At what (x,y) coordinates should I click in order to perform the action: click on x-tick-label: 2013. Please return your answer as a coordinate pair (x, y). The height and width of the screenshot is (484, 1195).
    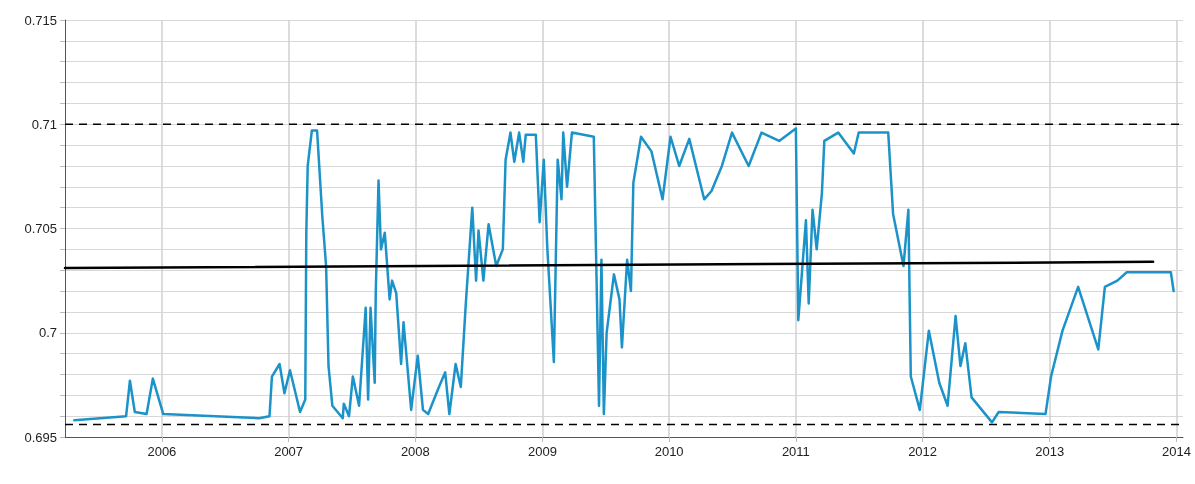
    Looking at the image, I should click on (1050, 451).